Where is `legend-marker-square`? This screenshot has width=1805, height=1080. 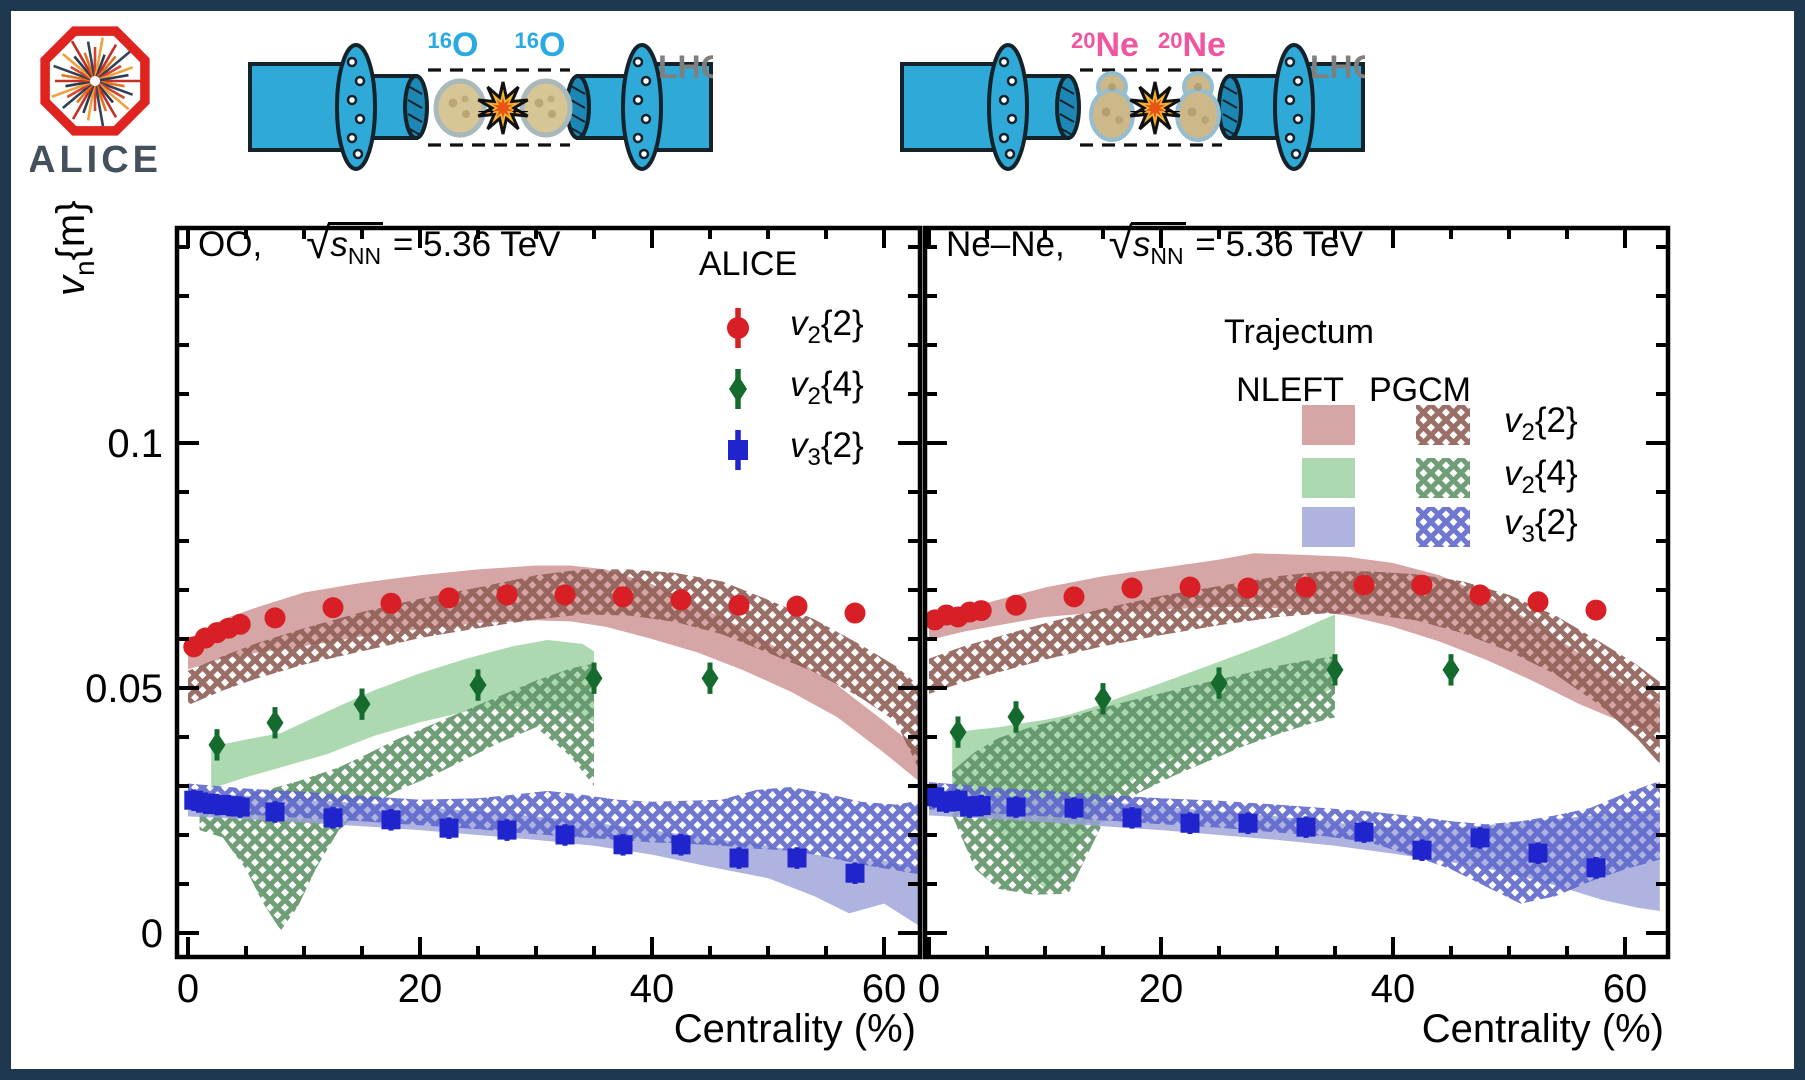
legend-marker-square is located at coordinates (738, 450).